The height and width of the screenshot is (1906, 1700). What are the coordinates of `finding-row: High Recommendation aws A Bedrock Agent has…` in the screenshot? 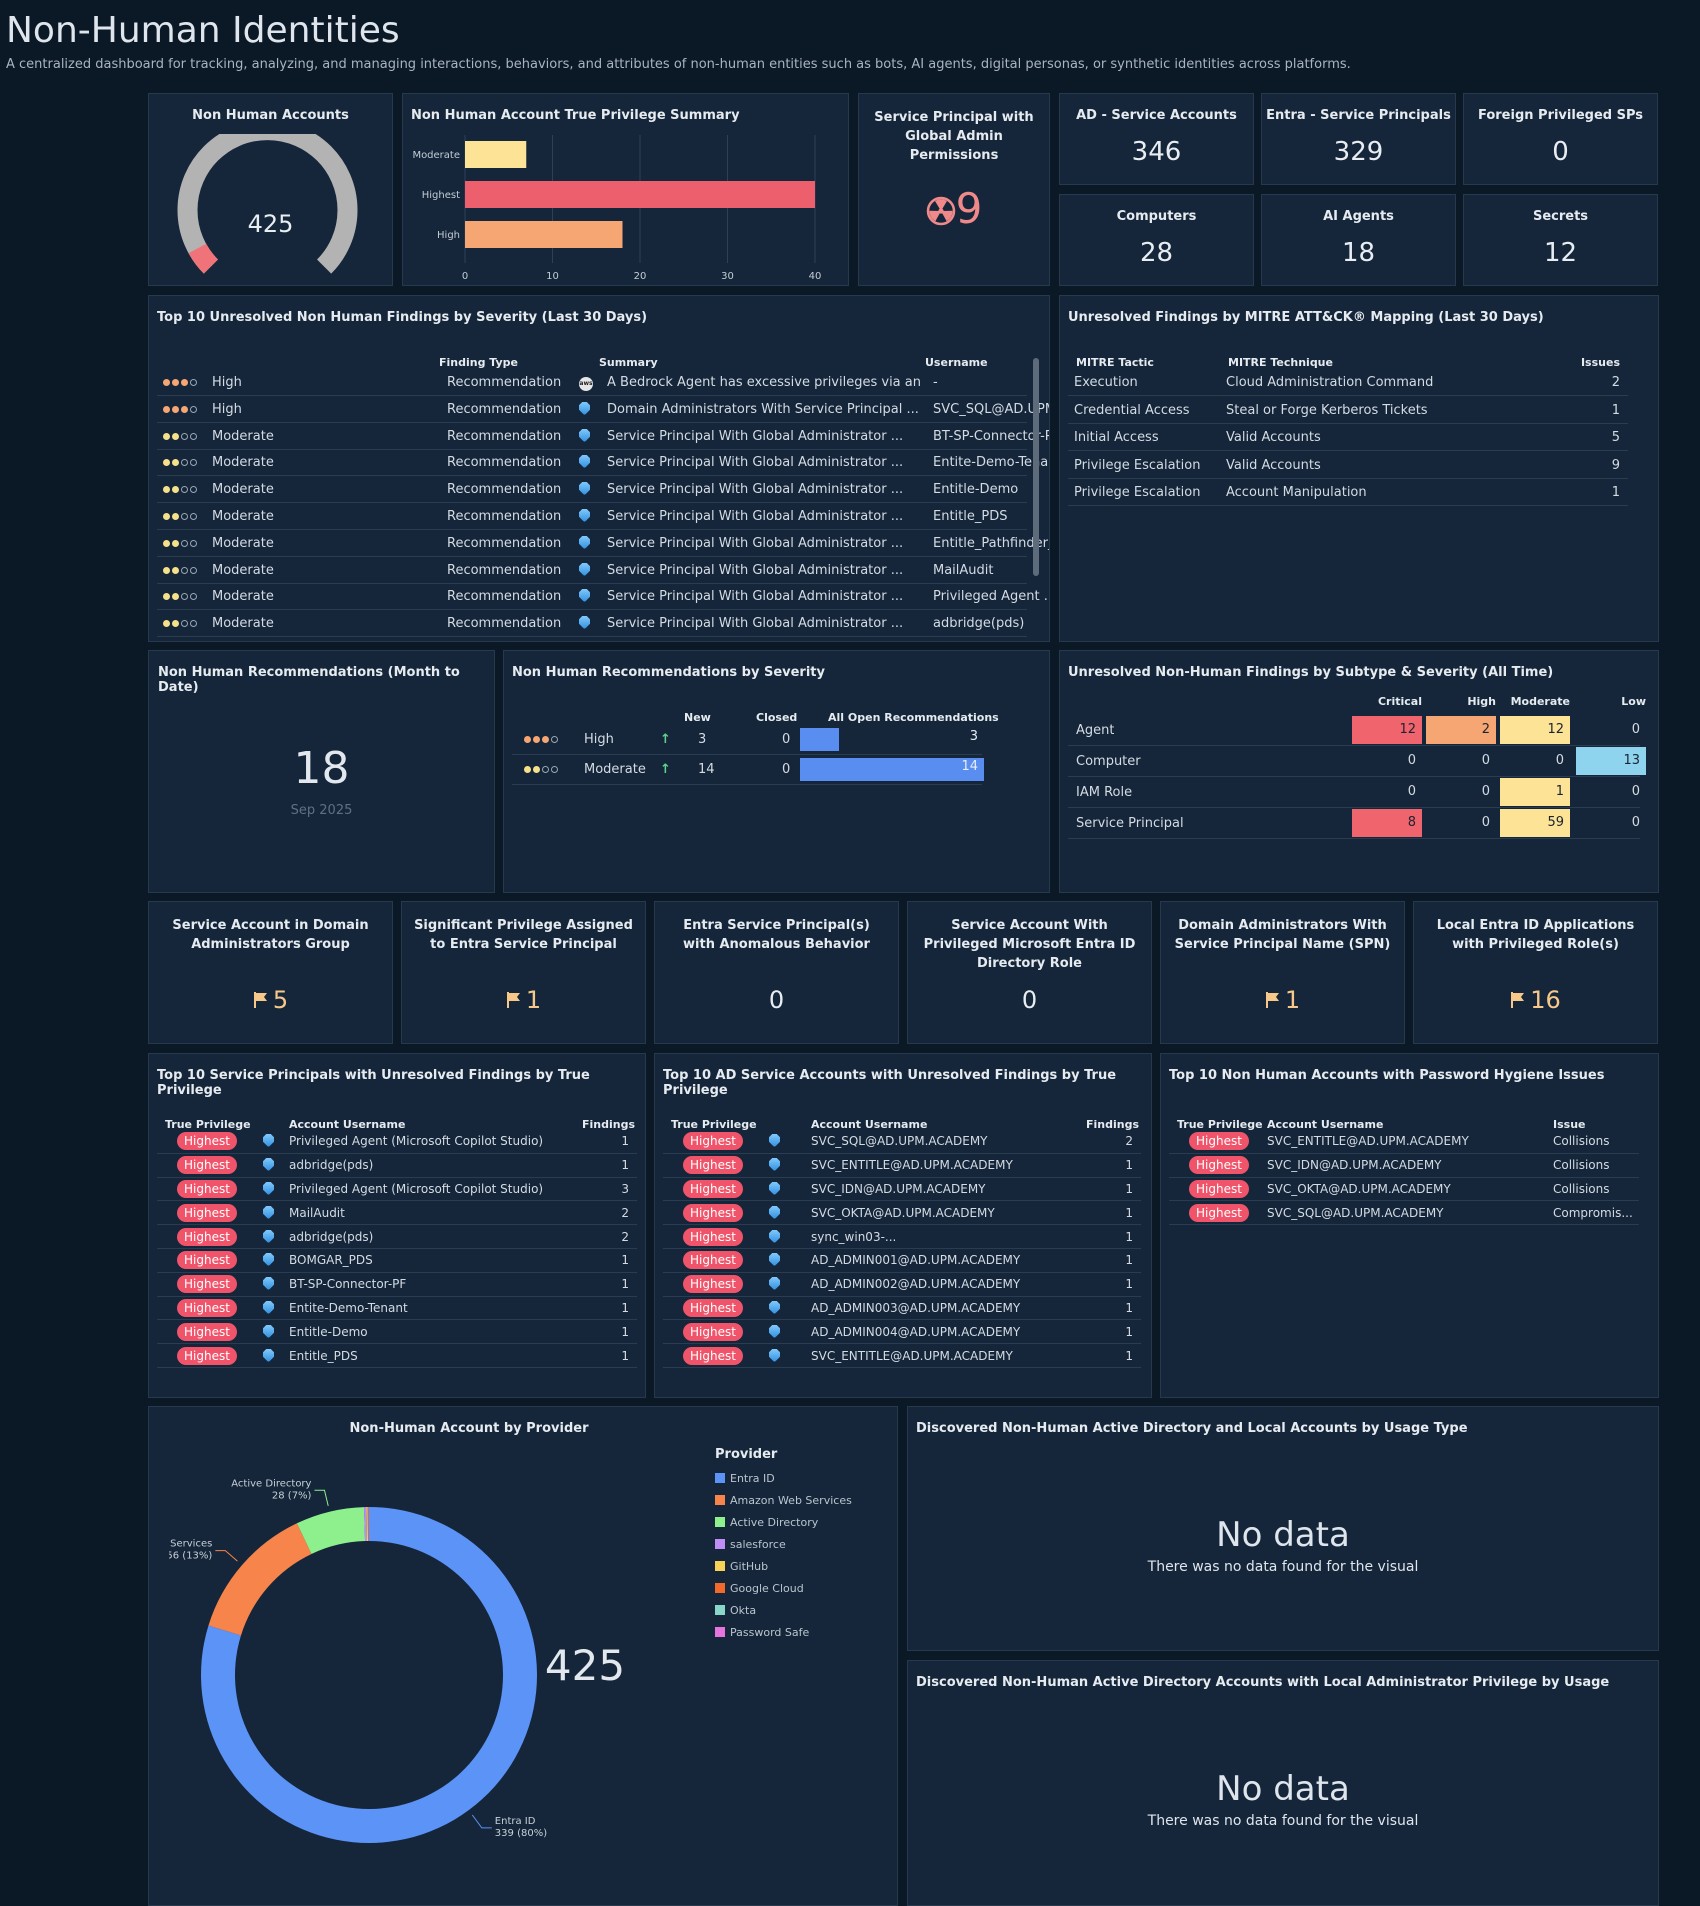 It's located at (592, 383).